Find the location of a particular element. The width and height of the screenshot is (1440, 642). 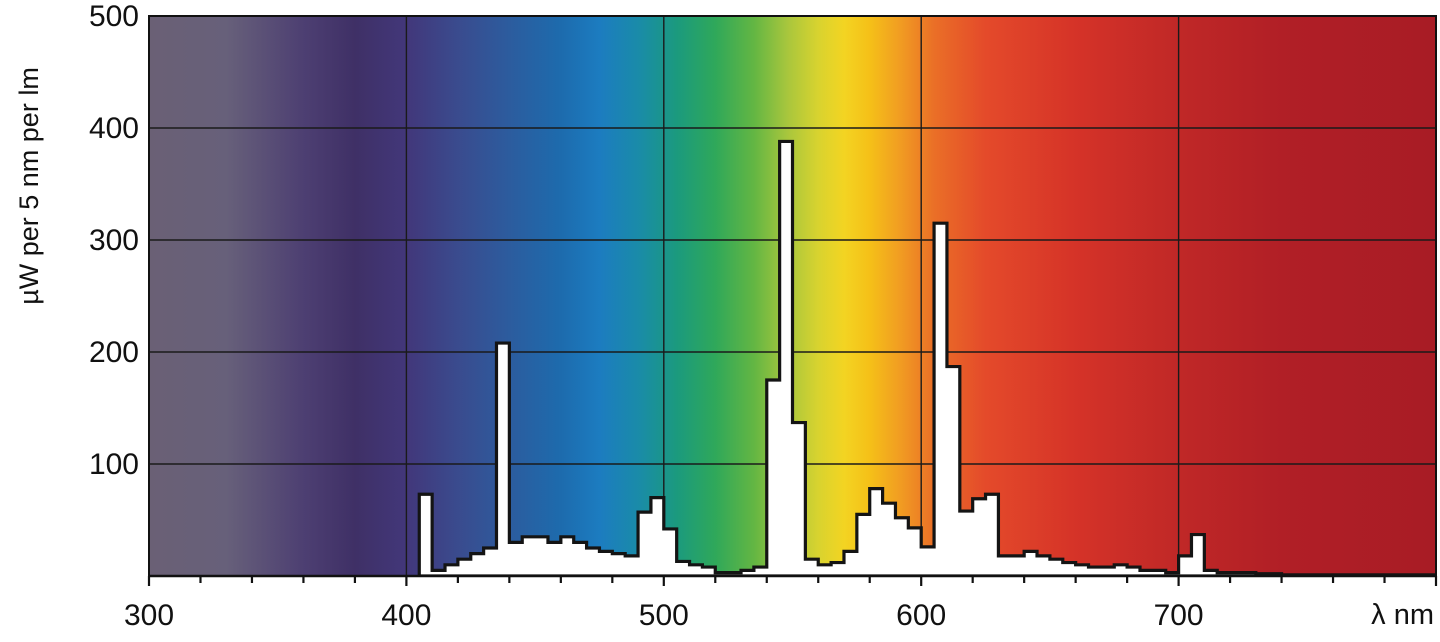

y-tick-label: 200 is located at coordinates (114, 352).